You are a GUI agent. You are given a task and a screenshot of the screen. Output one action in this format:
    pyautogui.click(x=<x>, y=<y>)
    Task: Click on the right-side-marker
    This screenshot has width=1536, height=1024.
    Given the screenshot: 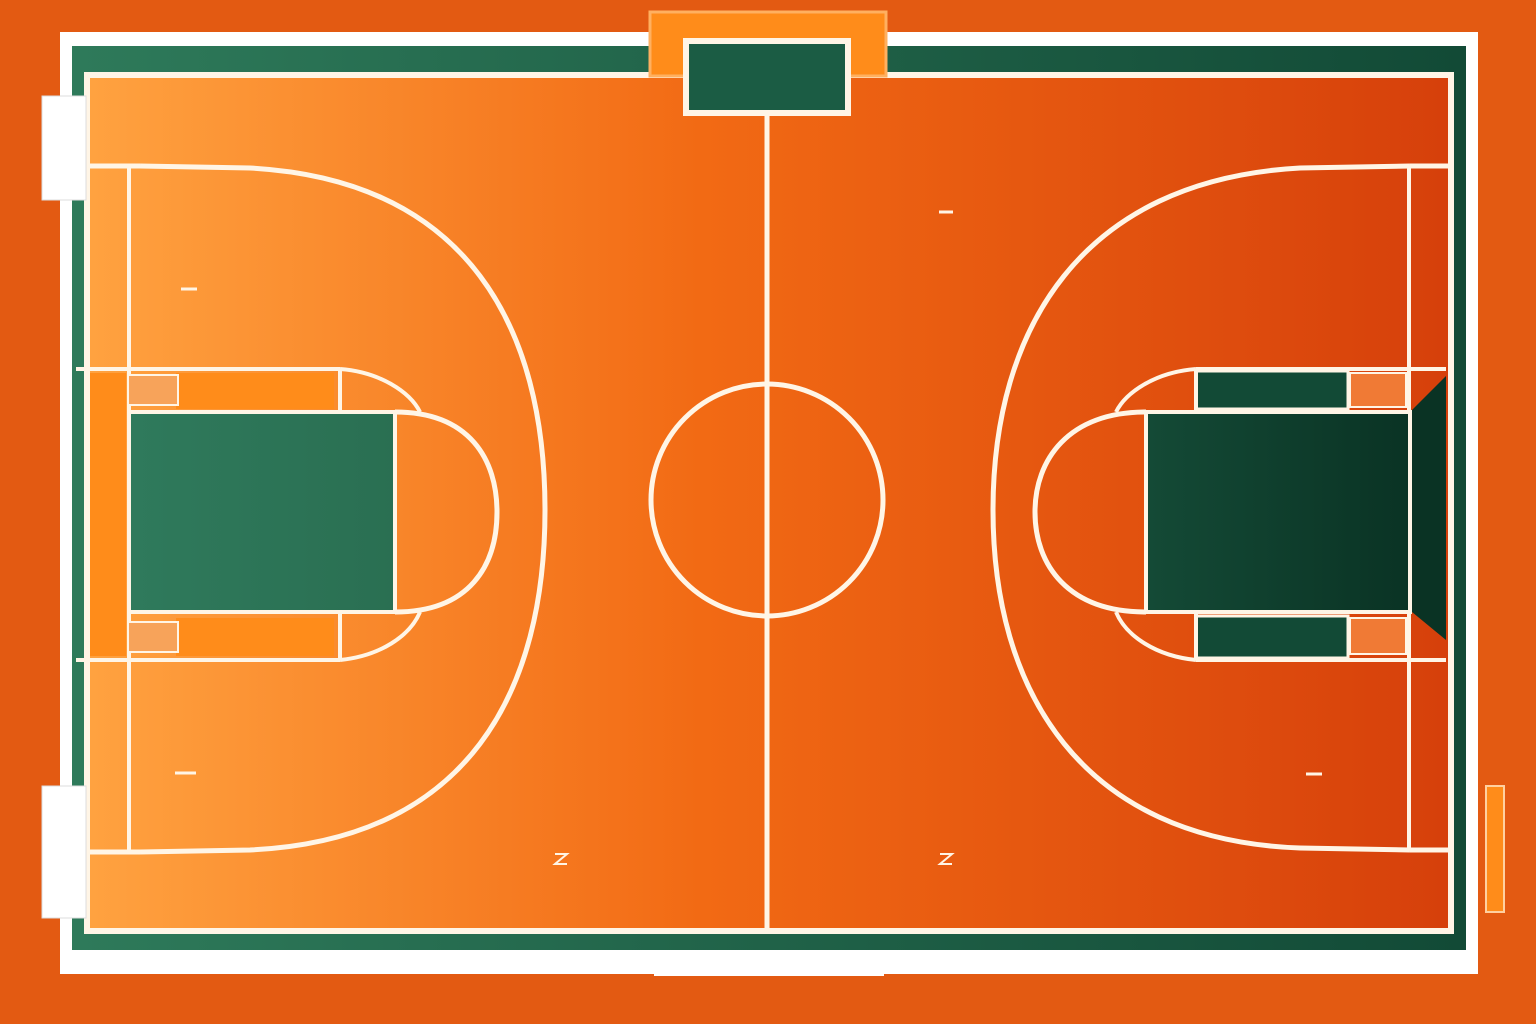 What is the action you would take?
    pyautogui.click(x=1495, y=849)
    